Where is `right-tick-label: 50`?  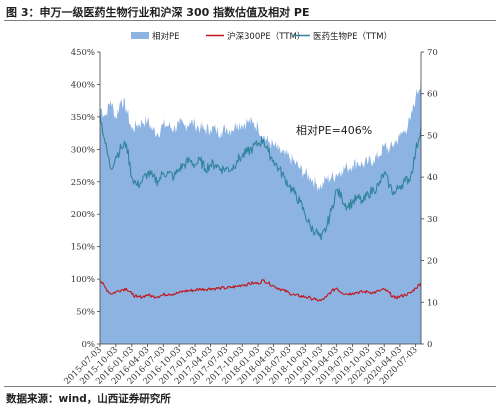 right-tick-label: 50 is located at coordinates (432, 136).